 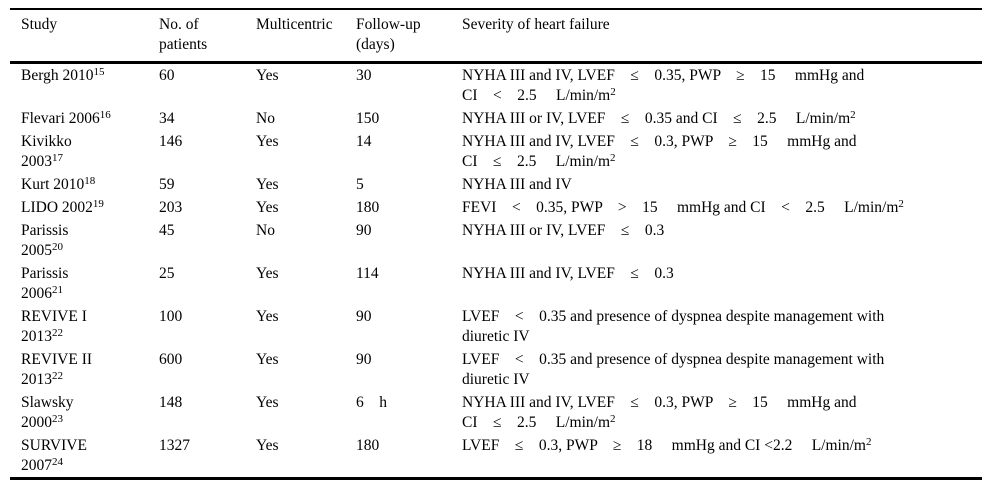 I want to click on patients-cell: 59, so click(x=167, y=184).